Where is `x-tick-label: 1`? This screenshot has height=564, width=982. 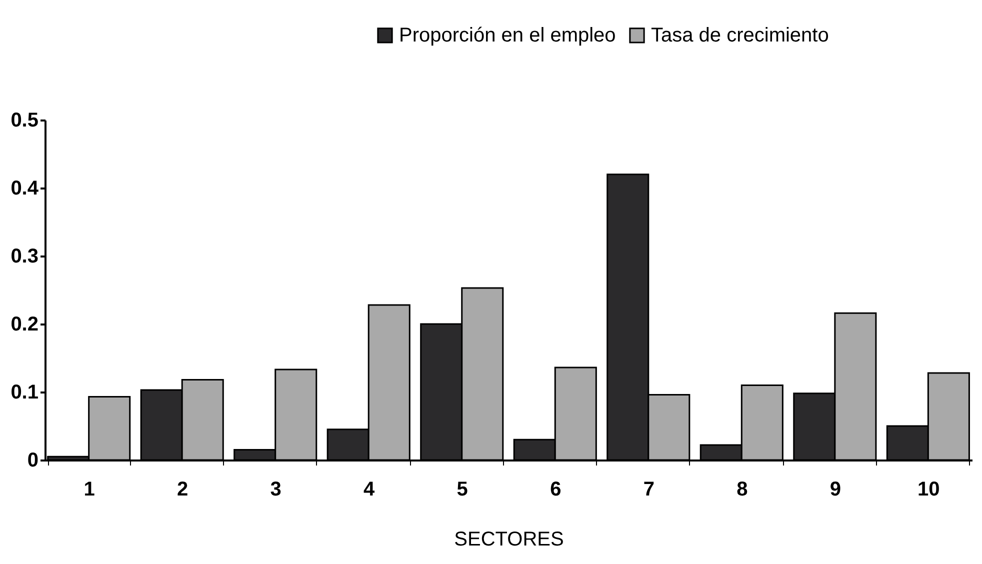 x-tick-label: 1 is located at coordinates (89, 489).